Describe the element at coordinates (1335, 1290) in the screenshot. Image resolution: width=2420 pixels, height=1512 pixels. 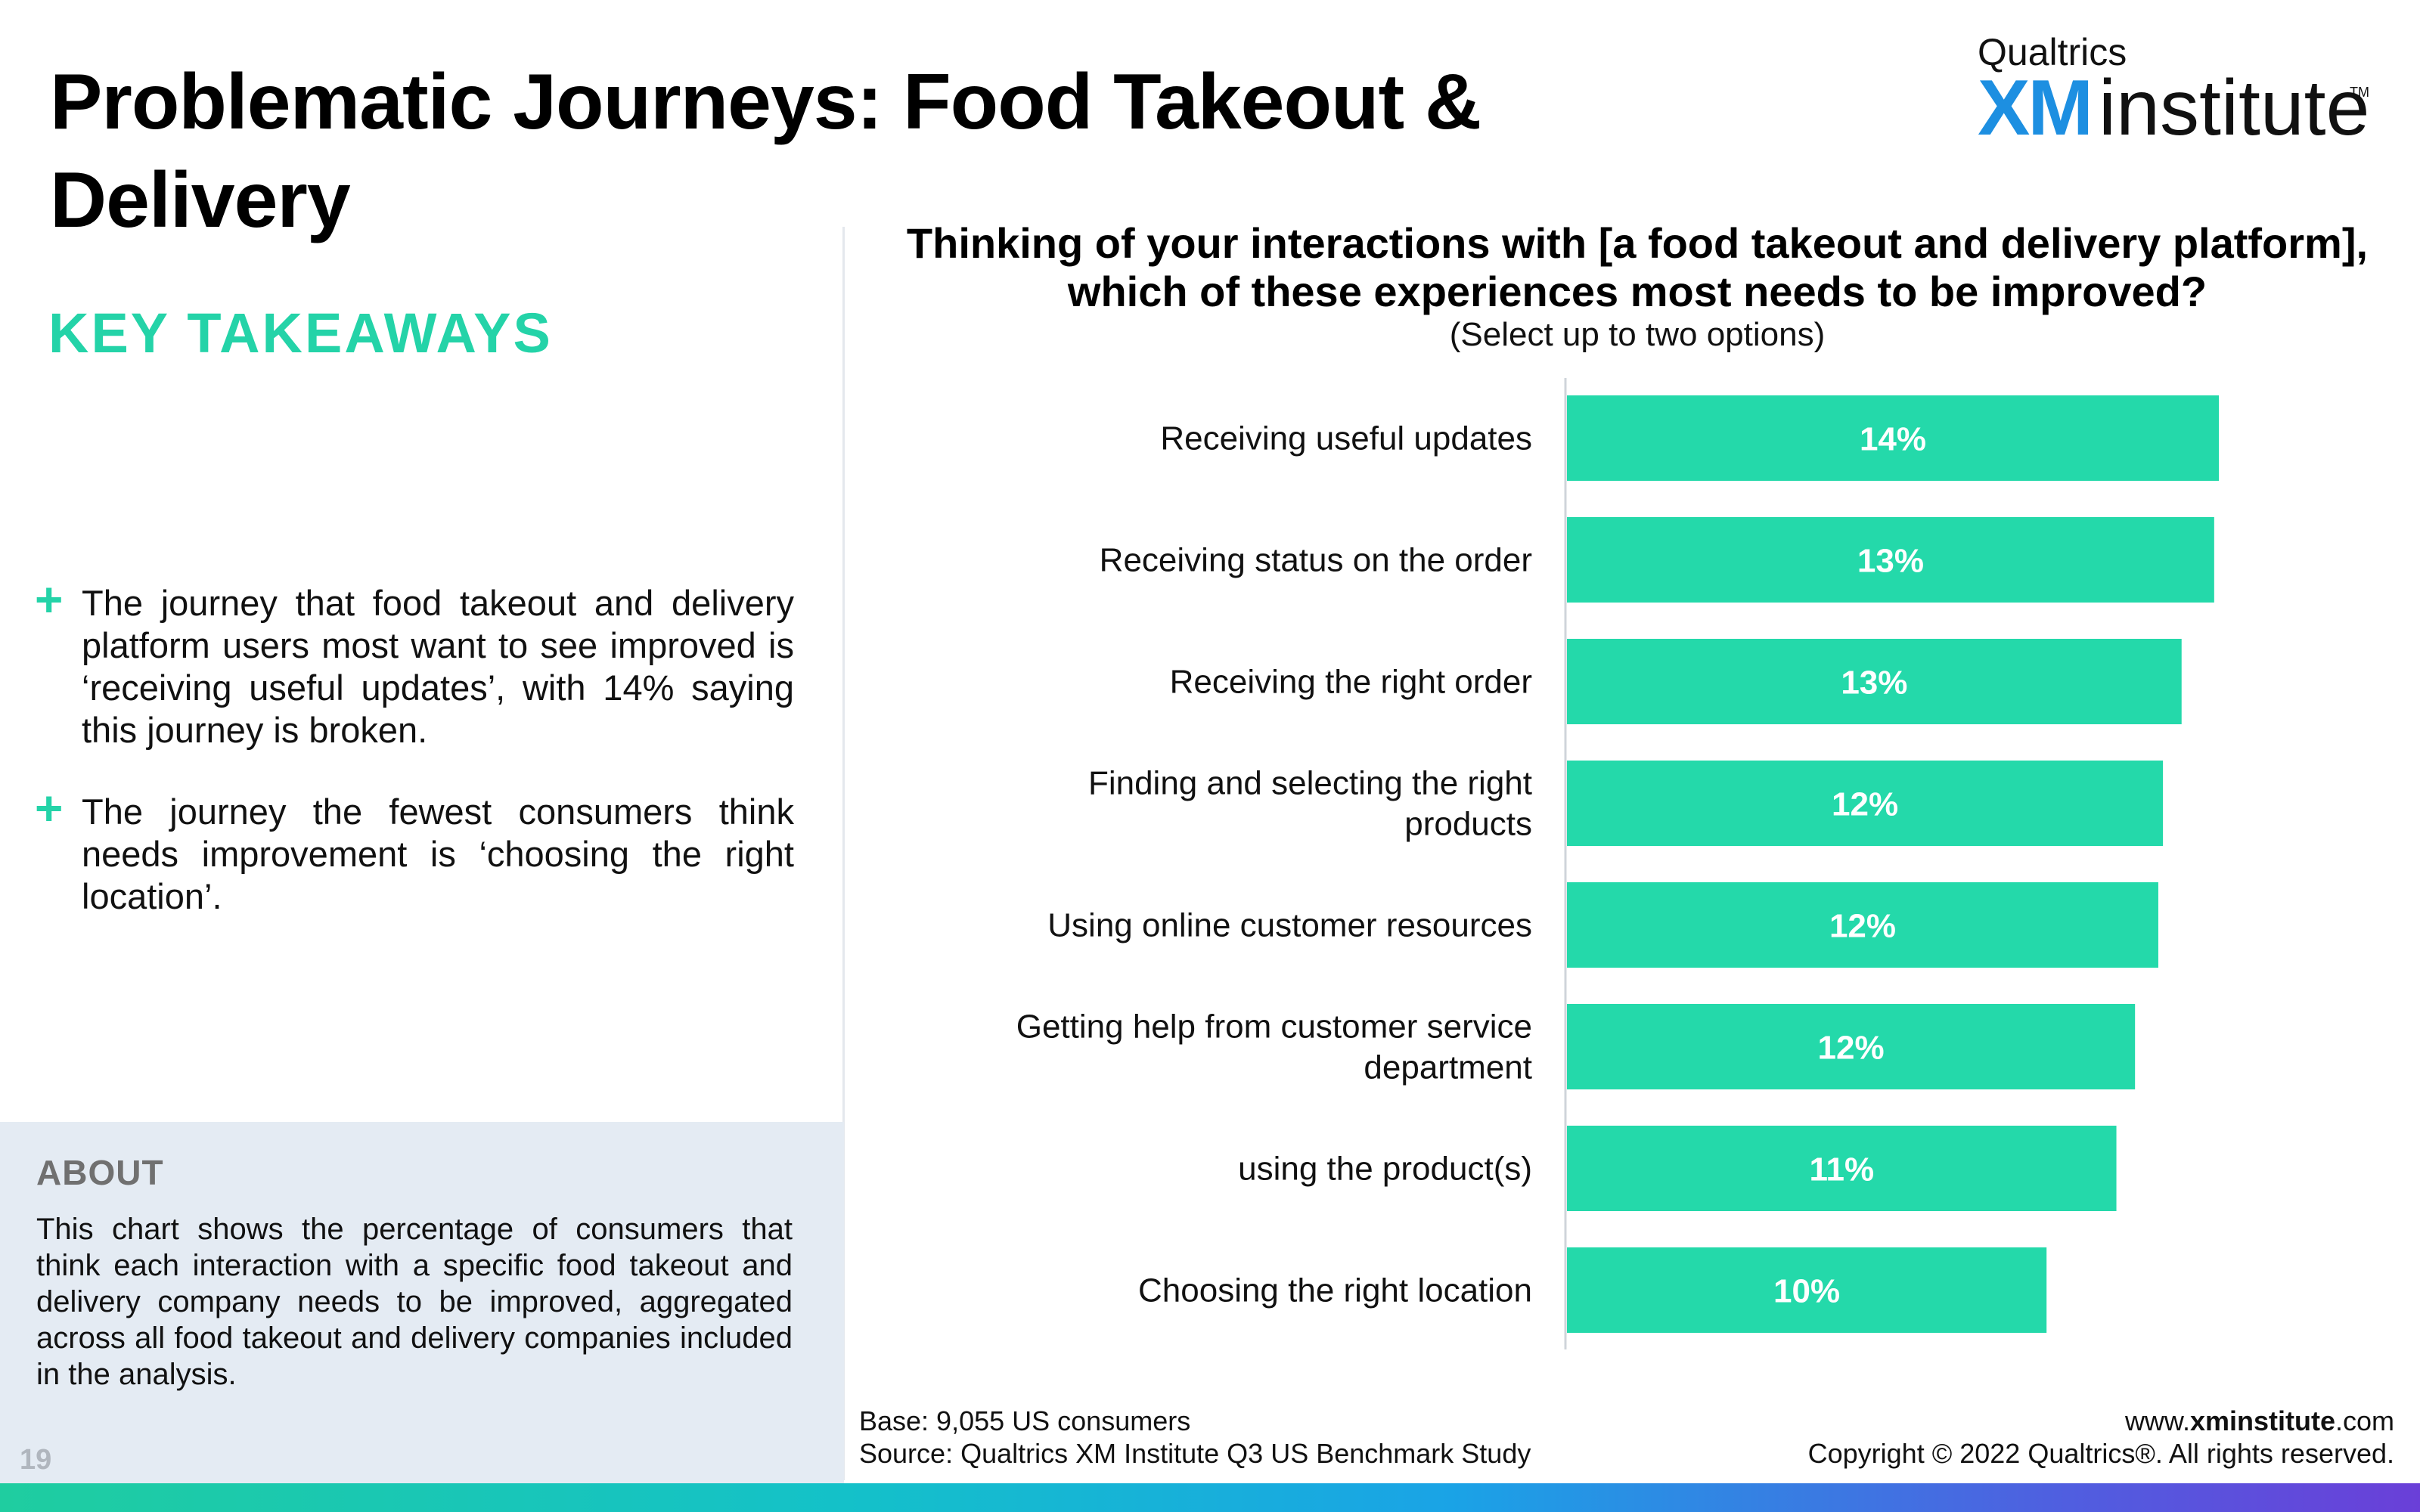
I see `category-label: Choosing the right location` at that location.